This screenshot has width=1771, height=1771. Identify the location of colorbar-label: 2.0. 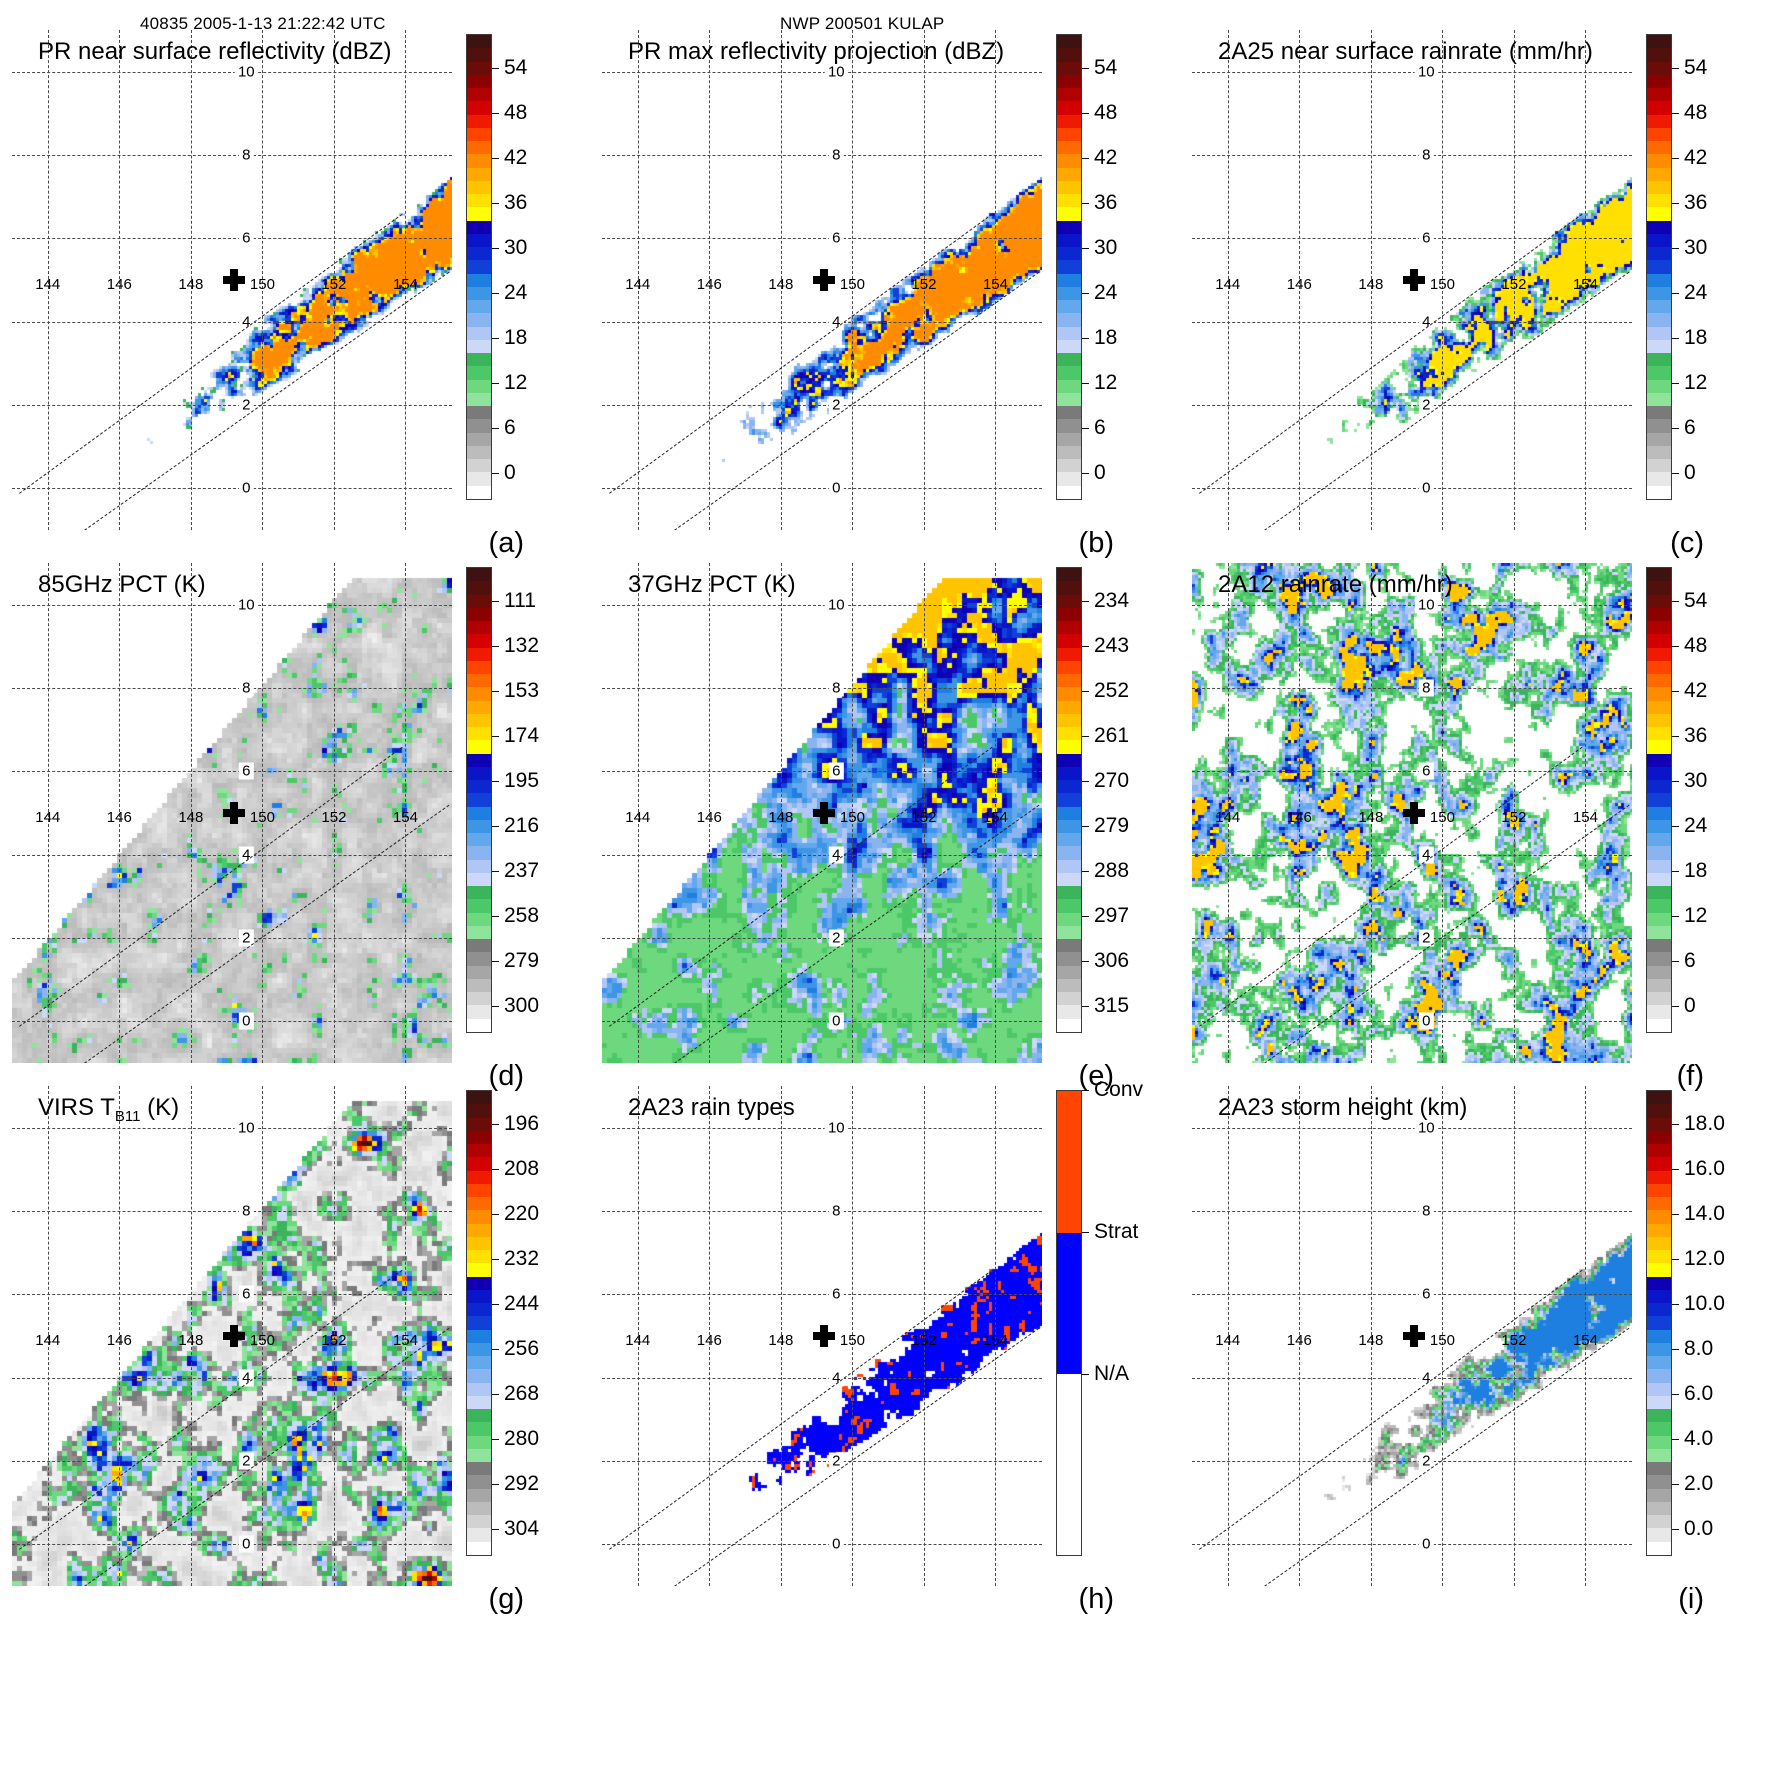
(1699, 1484).